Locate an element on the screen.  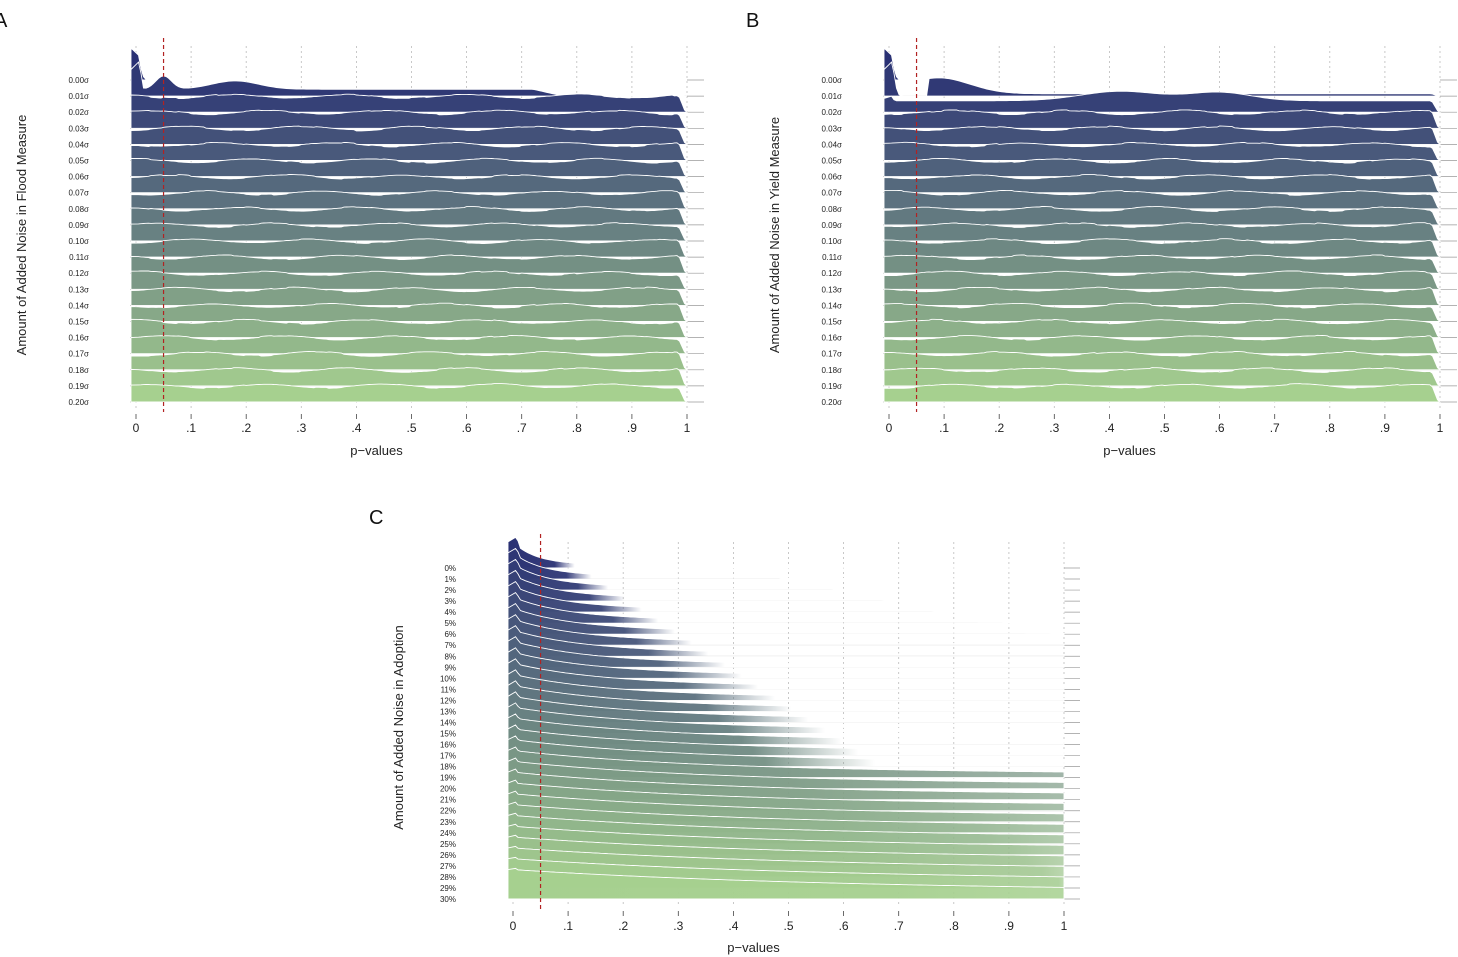
row-label: 0.05σ is located at coordinates (78, 161).